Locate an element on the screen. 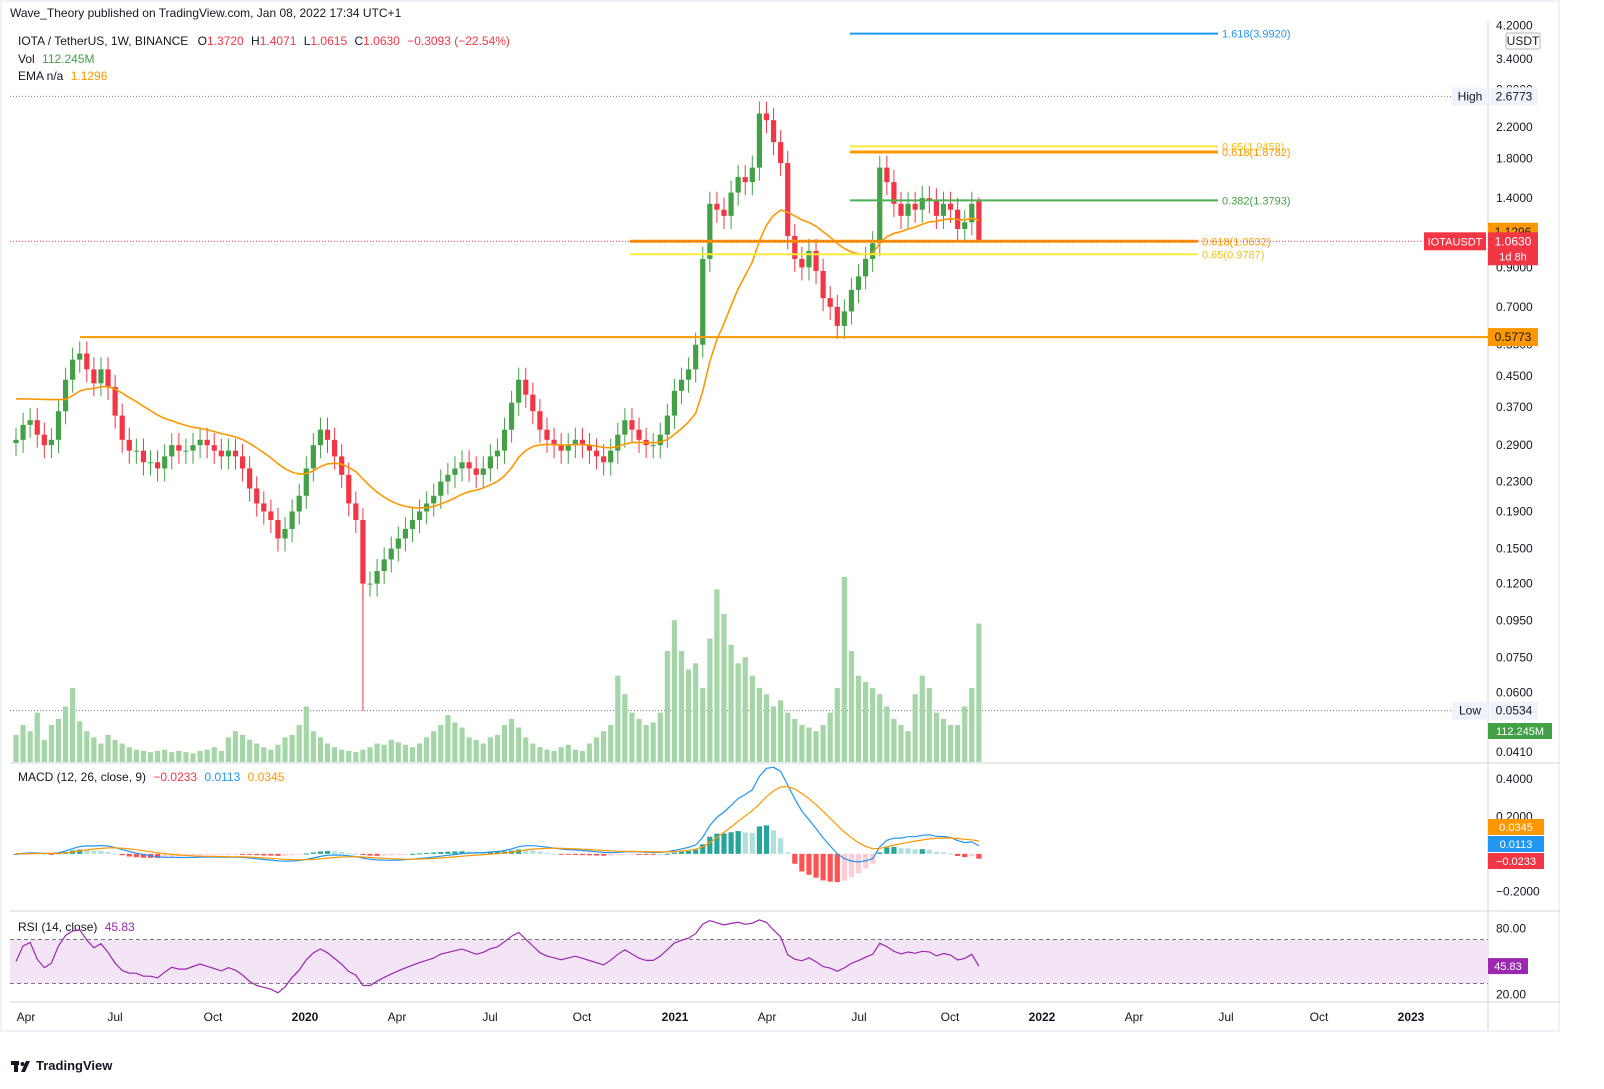  rsi-line is located at coordinates (497, 956).